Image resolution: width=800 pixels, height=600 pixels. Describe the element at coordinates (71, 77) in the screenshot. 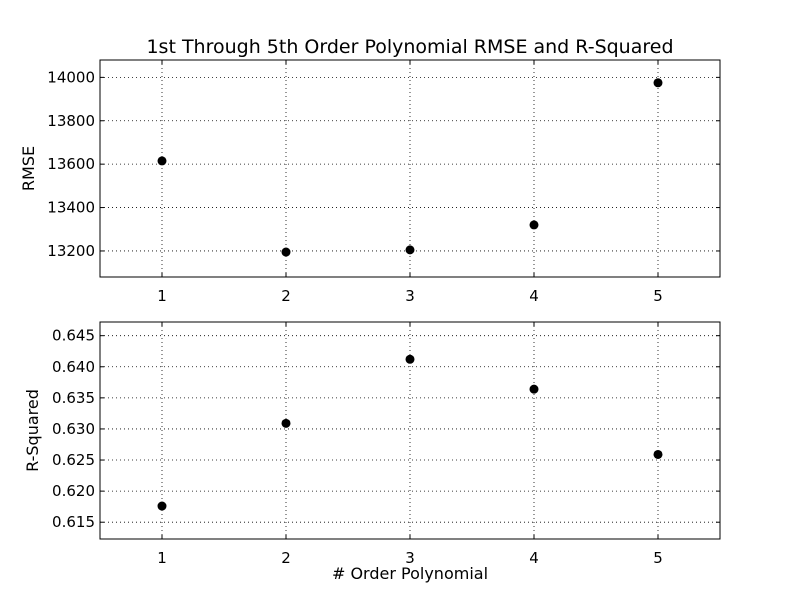

I see `rmse-y-tick-label: 14000` at that location.